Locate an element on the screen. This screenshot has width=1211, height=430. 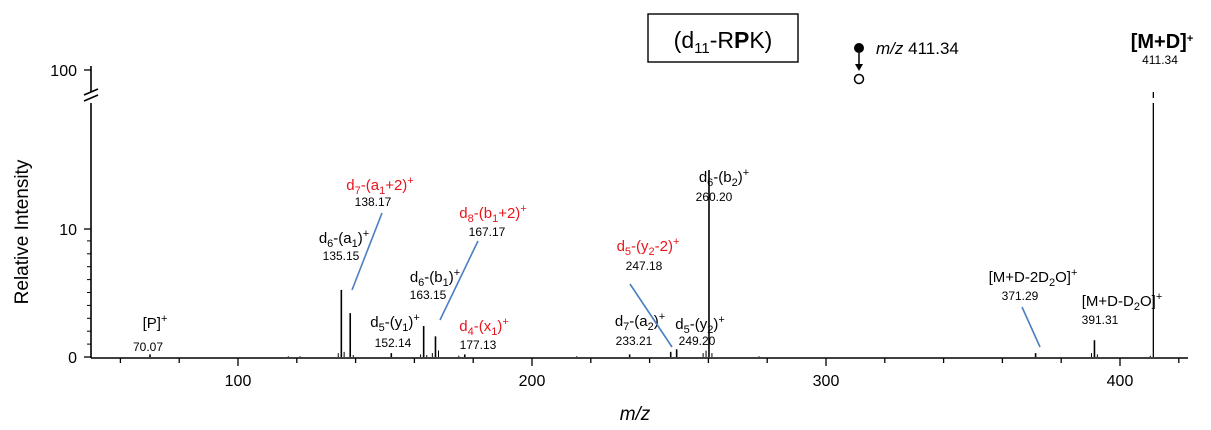
ion-text: -(x is located at coordinates (483, 326).